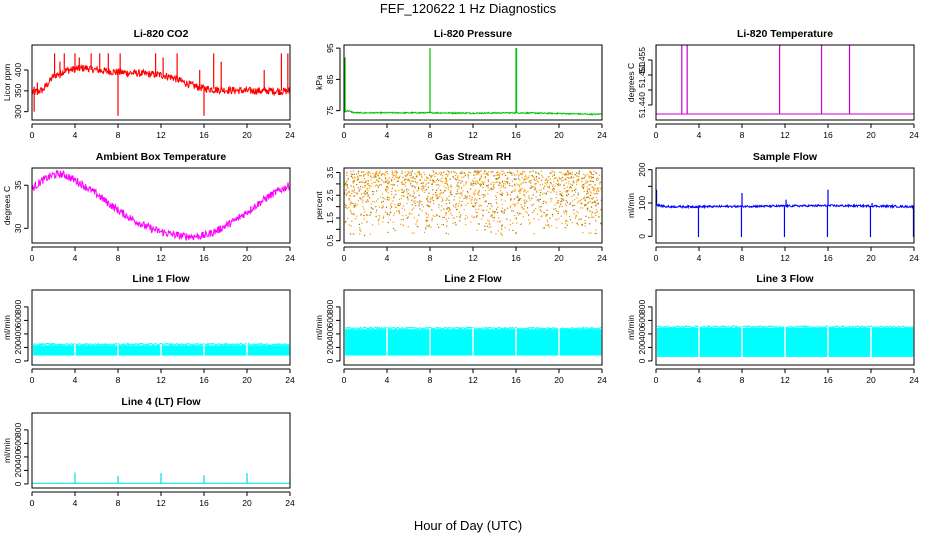 The width and height of the screenshot is (936, 540). Describe the element at coordinates (330, 241) in the screenshot. I see `y-tick-label: 0.5` at that location.